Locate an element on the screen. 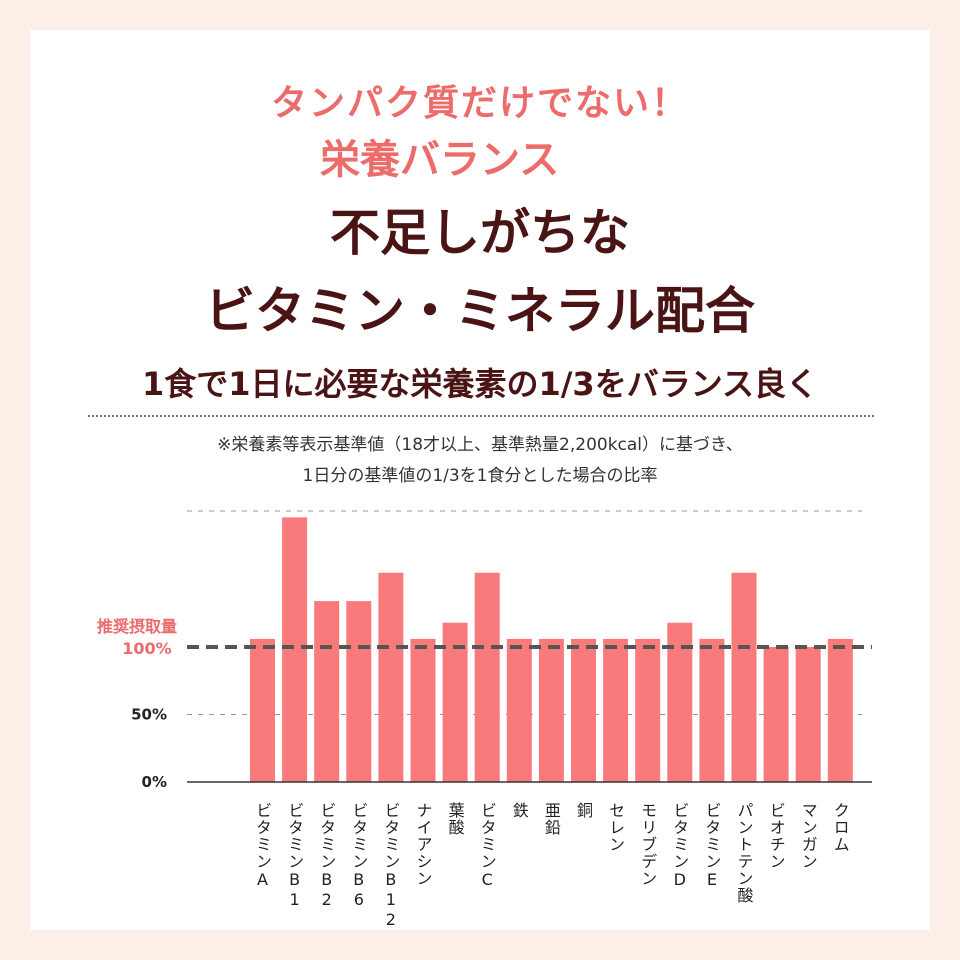  category-label-19: クロム is located at coordinates (840, 827).